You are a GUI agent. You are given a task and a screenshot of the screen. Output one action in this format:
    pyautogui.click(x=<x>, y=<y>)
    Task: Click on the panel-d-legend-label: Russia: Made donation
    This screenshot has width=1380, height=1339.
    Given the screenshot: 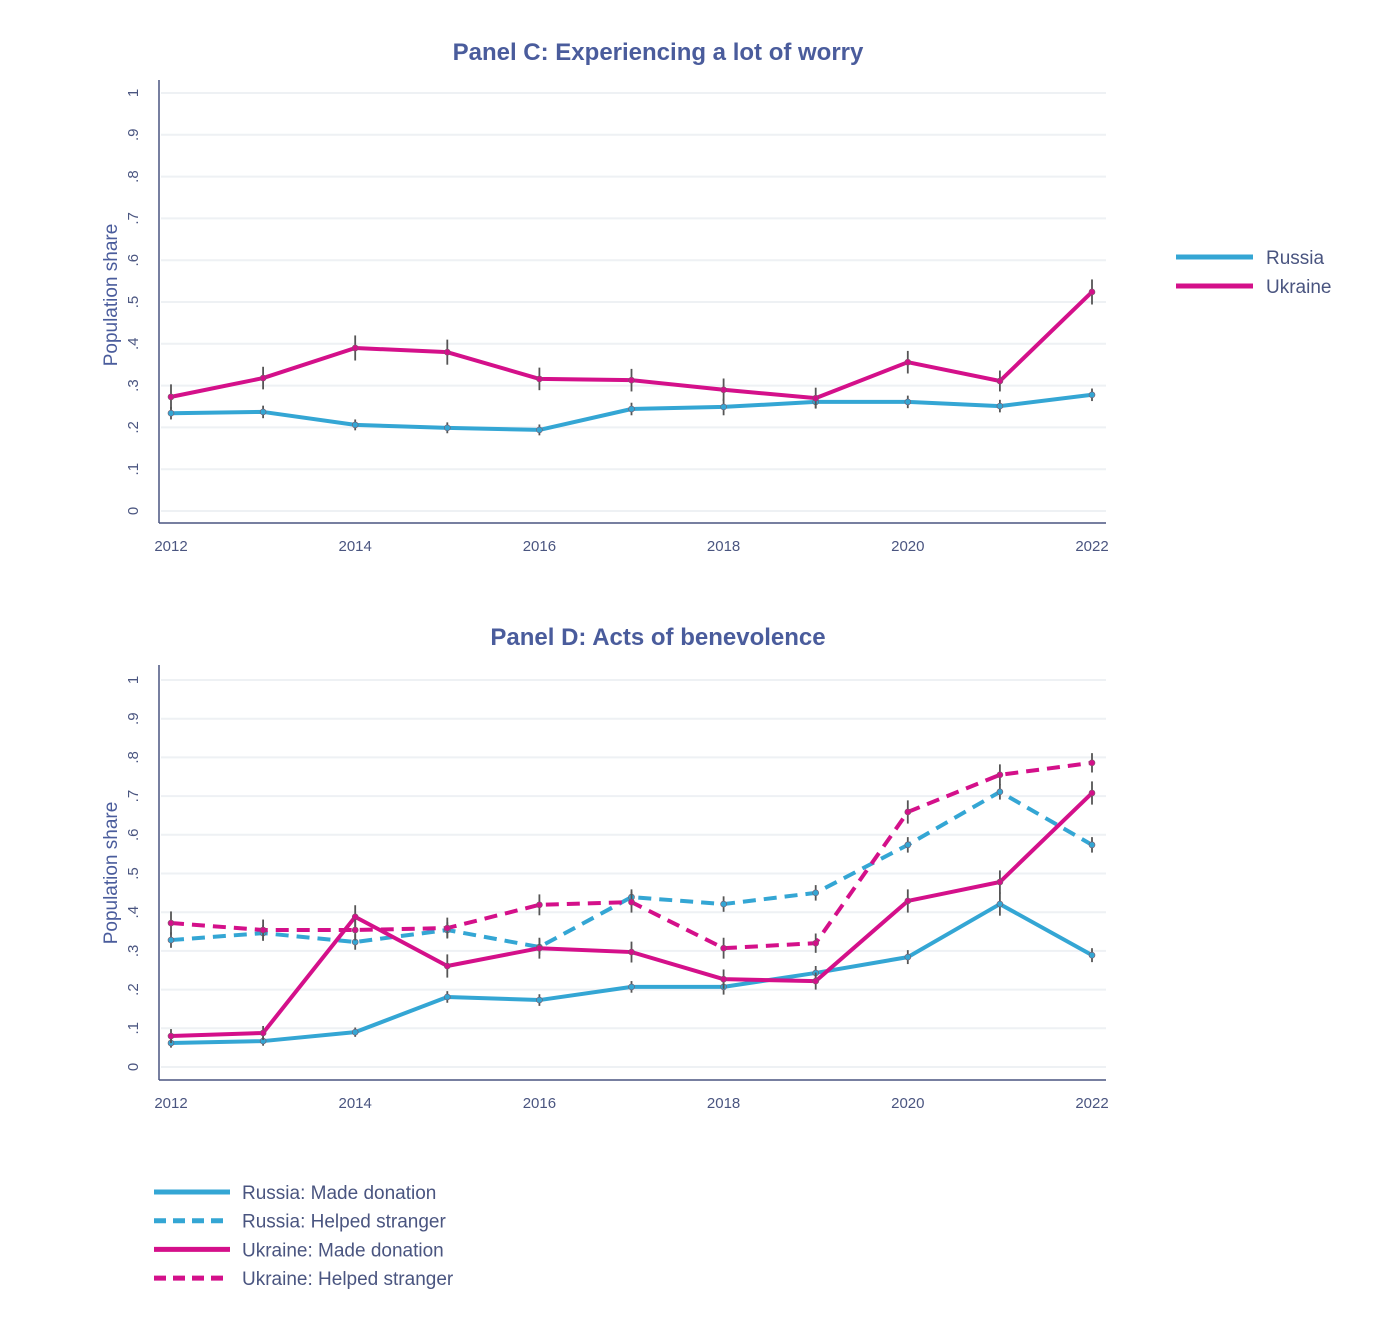 What is the action you would take?
    pyautogui.click(x=339, y=1193)
    